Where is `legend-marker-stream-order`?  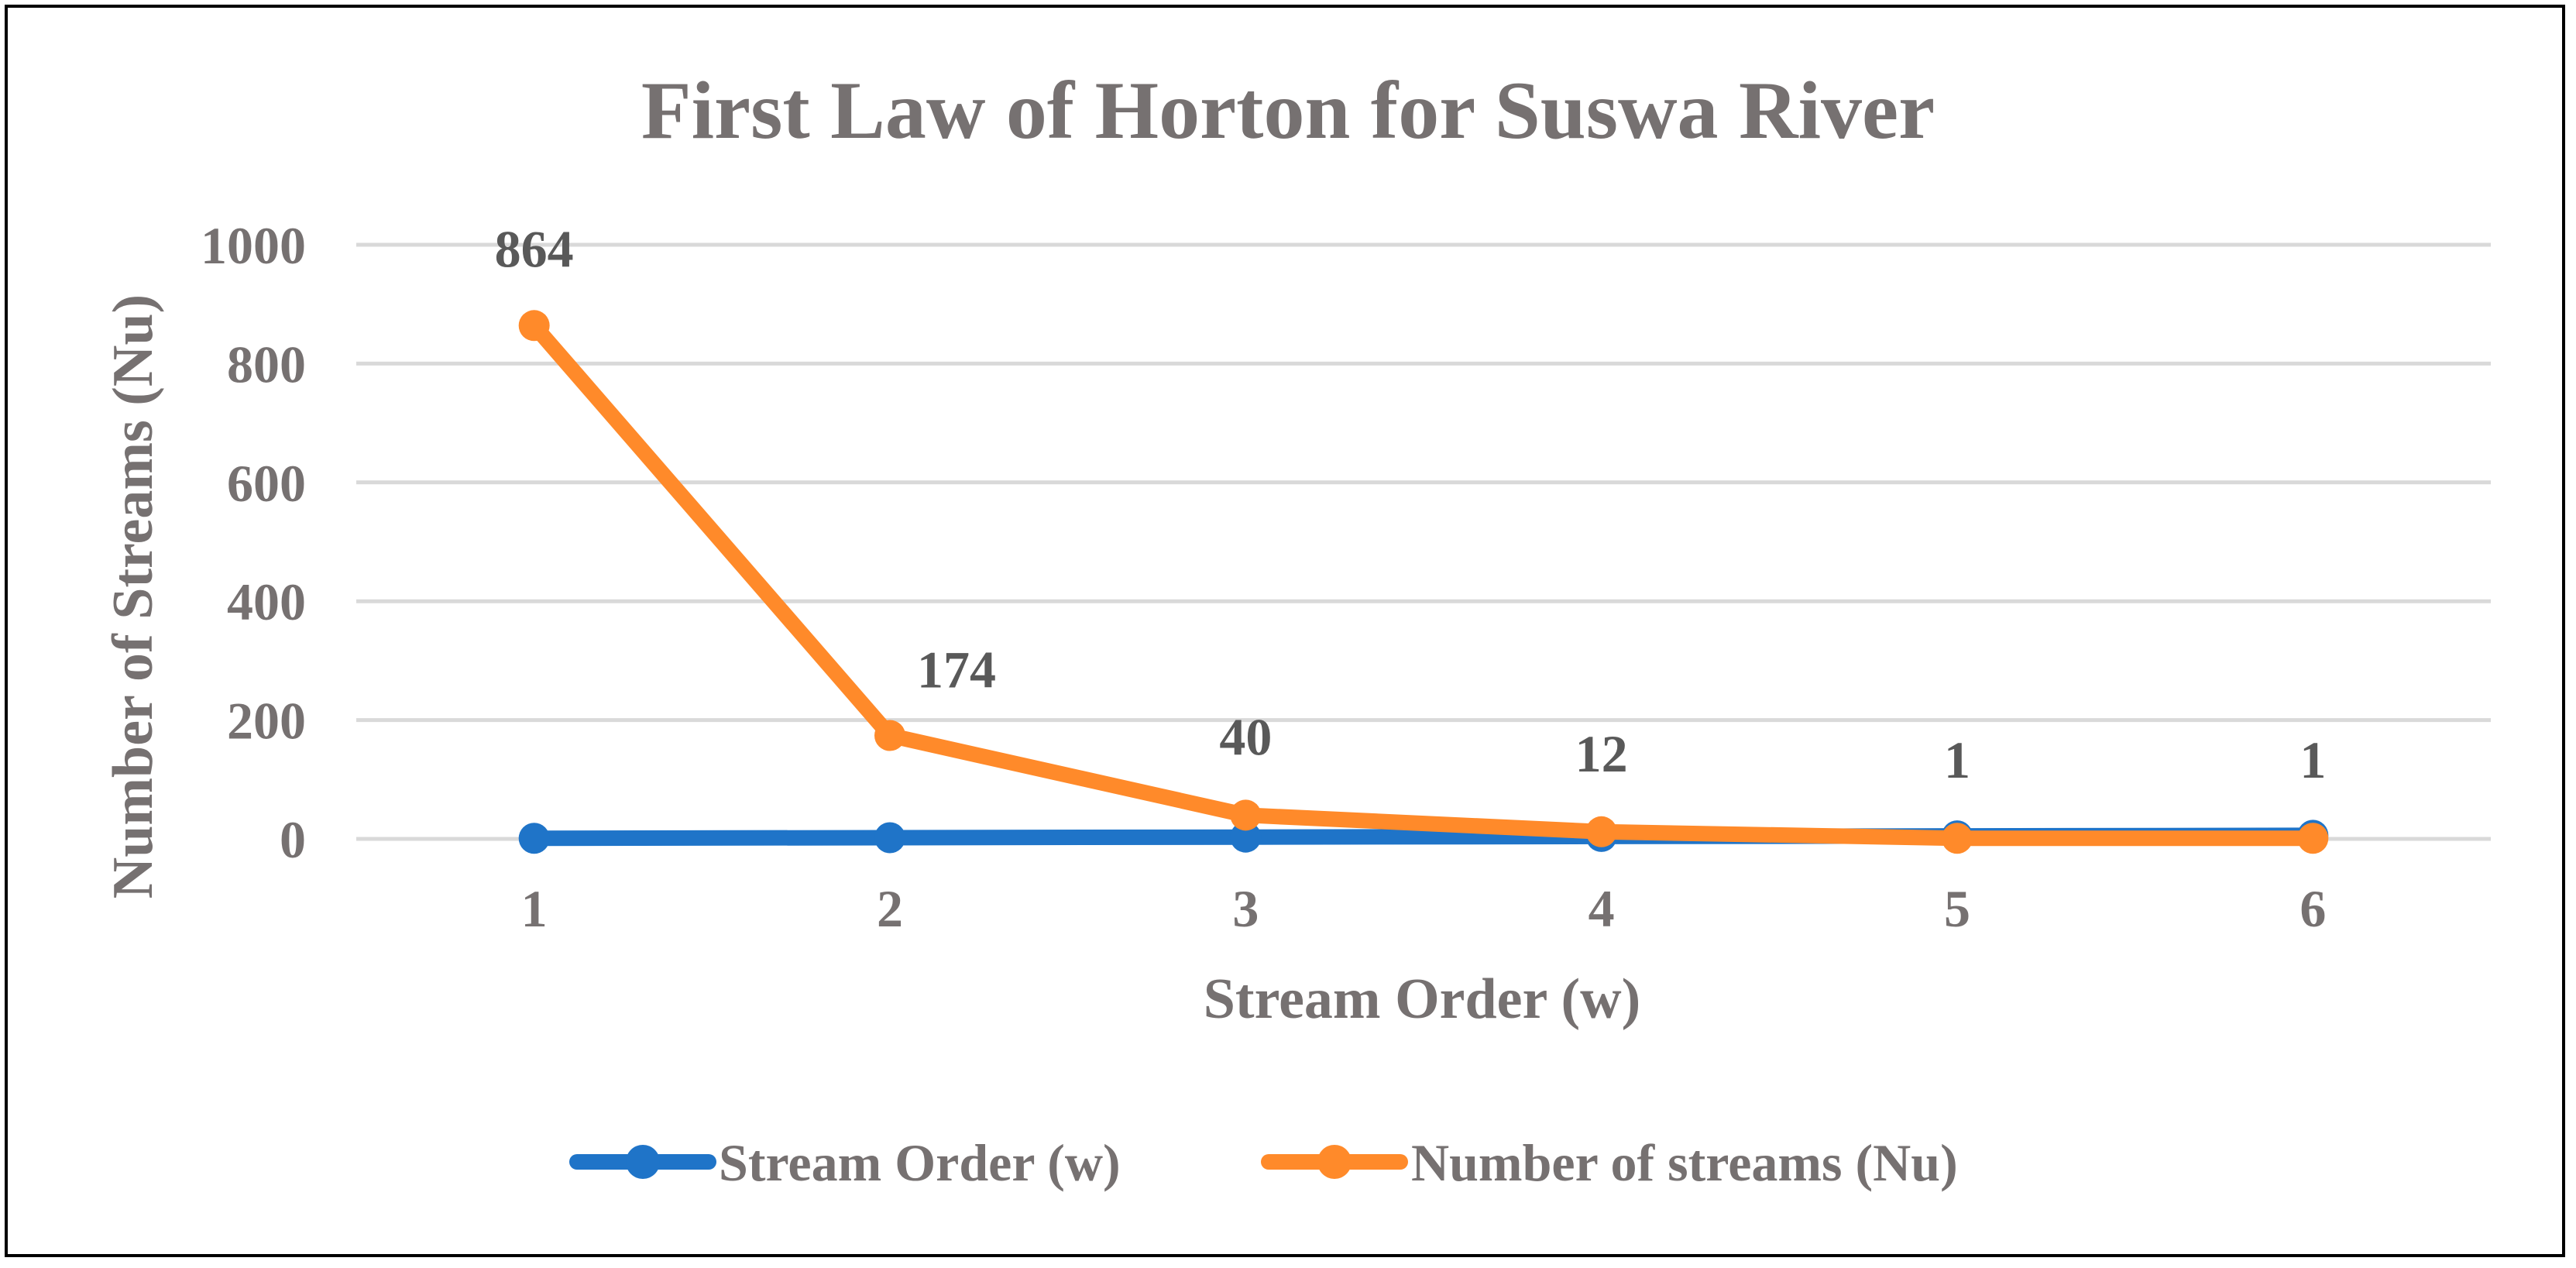
legend-marker-stream-order is located at coordinates (643, 1162).